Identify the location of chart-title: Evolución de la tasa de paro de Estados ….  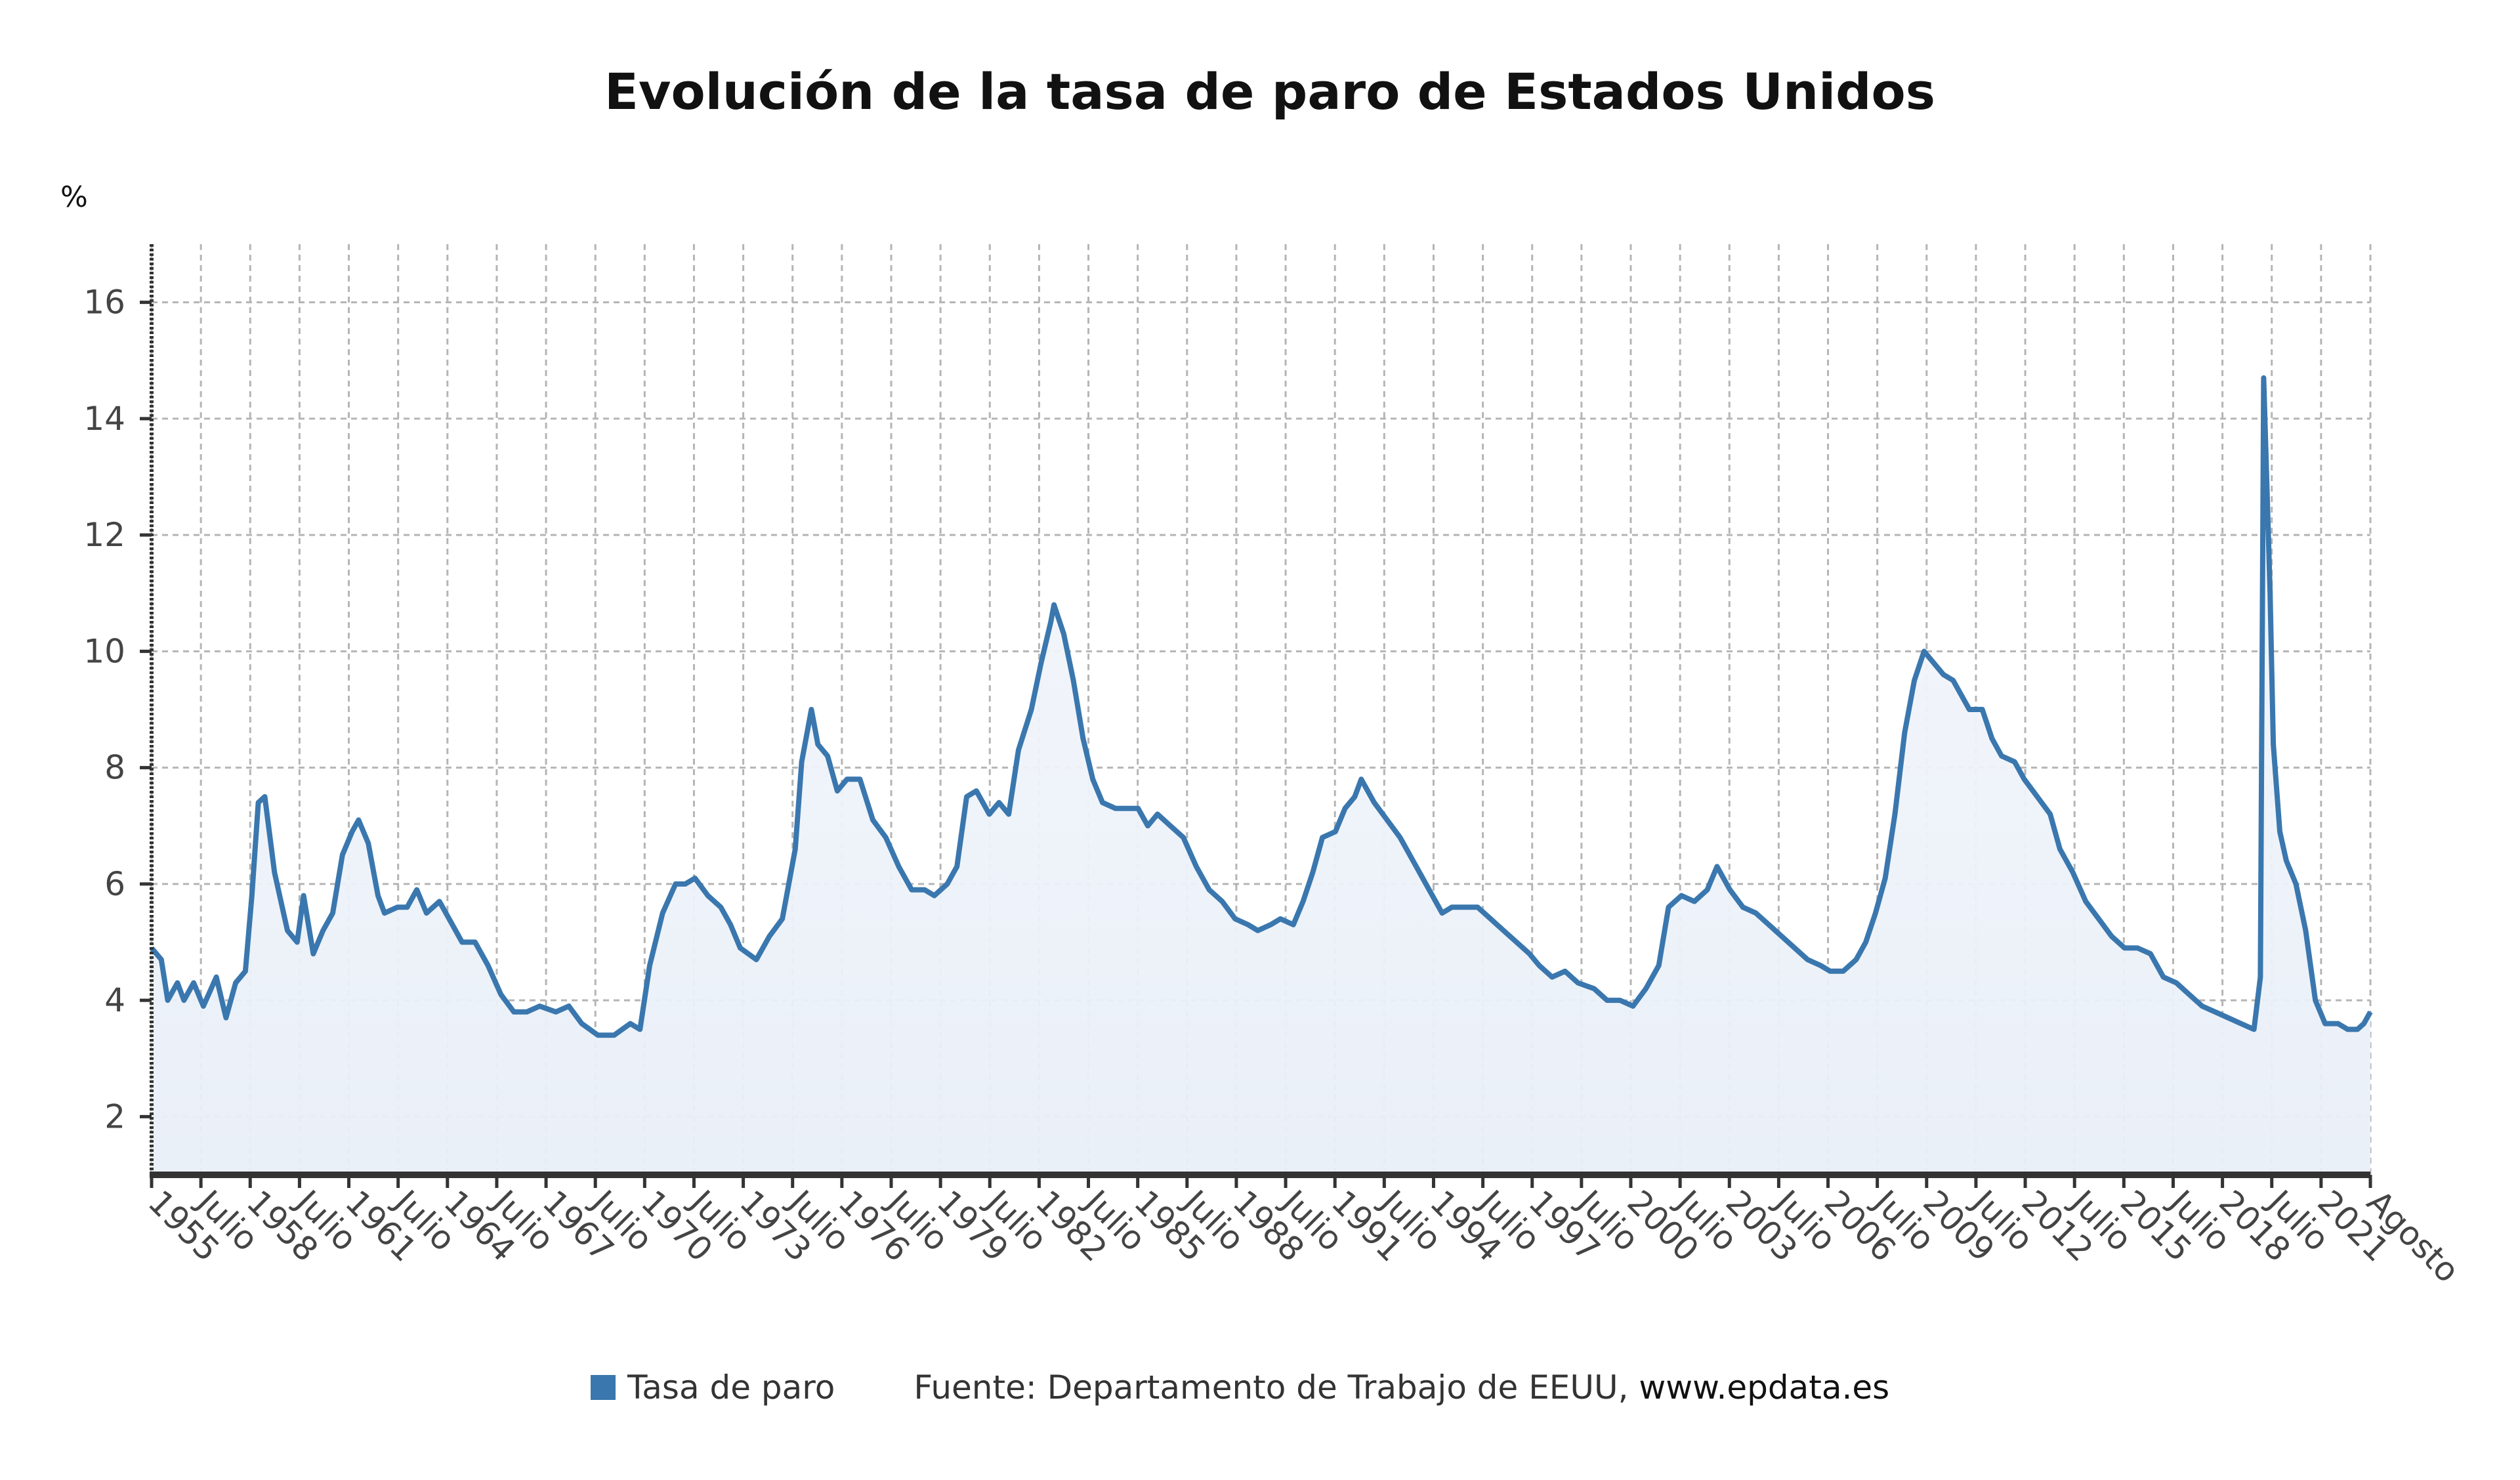
(1269, 92).